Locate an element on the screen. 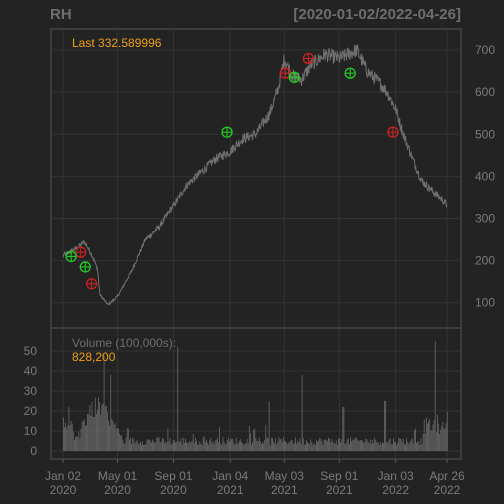 This screenshot has width=504, height=504. price-y-tick-label: 600 is located at coordinates (485, 92).